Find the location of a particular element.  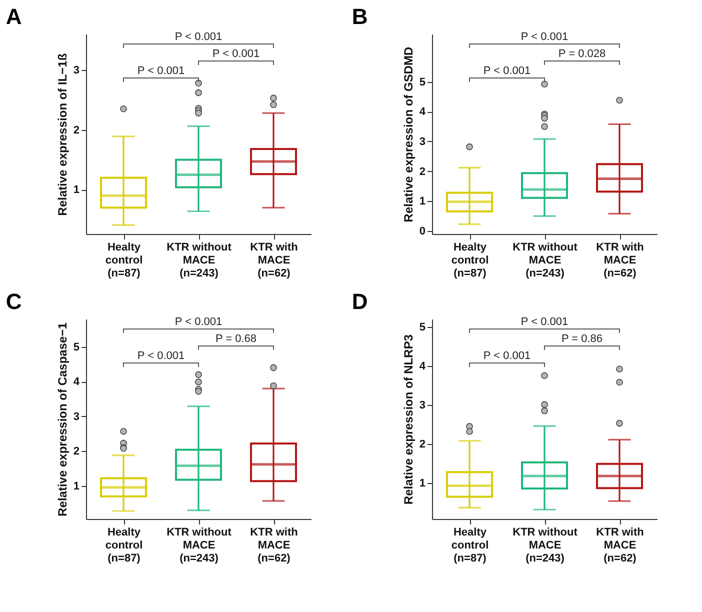

annotation: P = 0.86 is located at coordinates (582, 339).